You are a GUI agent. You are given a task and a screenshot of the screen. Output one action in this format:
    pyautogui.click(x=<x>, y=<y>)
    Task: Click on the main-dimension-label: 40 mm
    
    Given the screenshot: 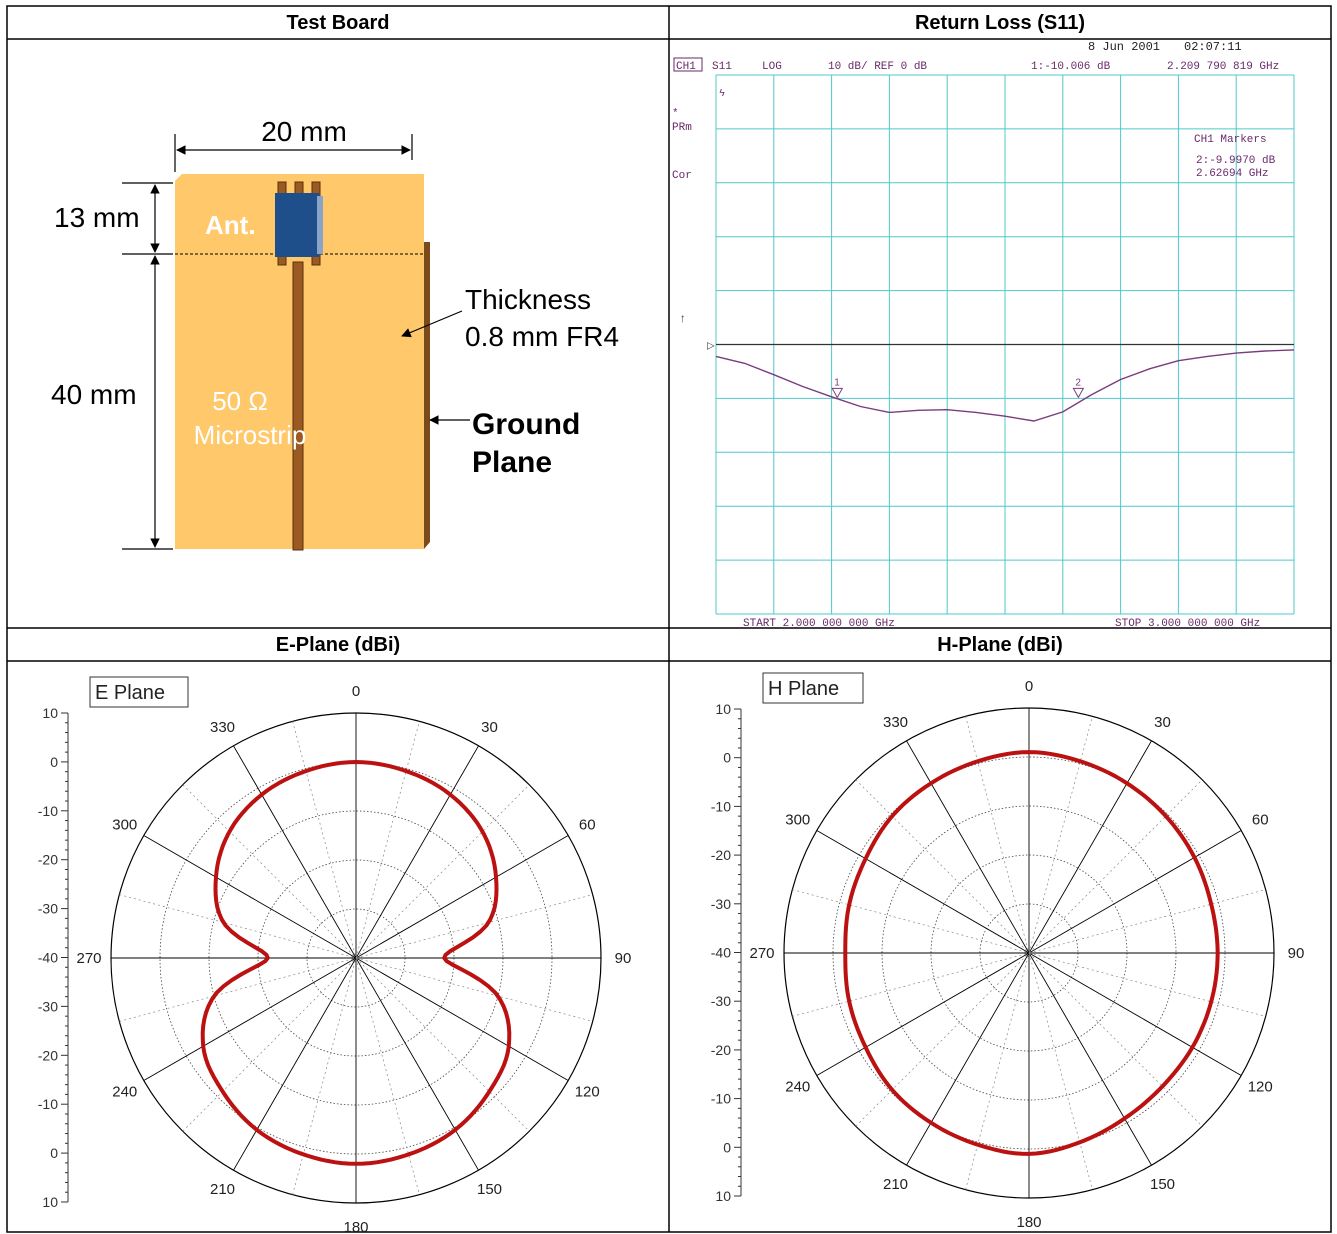 What is the action you would take?
    pyautogui.click(x=94, y=394)
    